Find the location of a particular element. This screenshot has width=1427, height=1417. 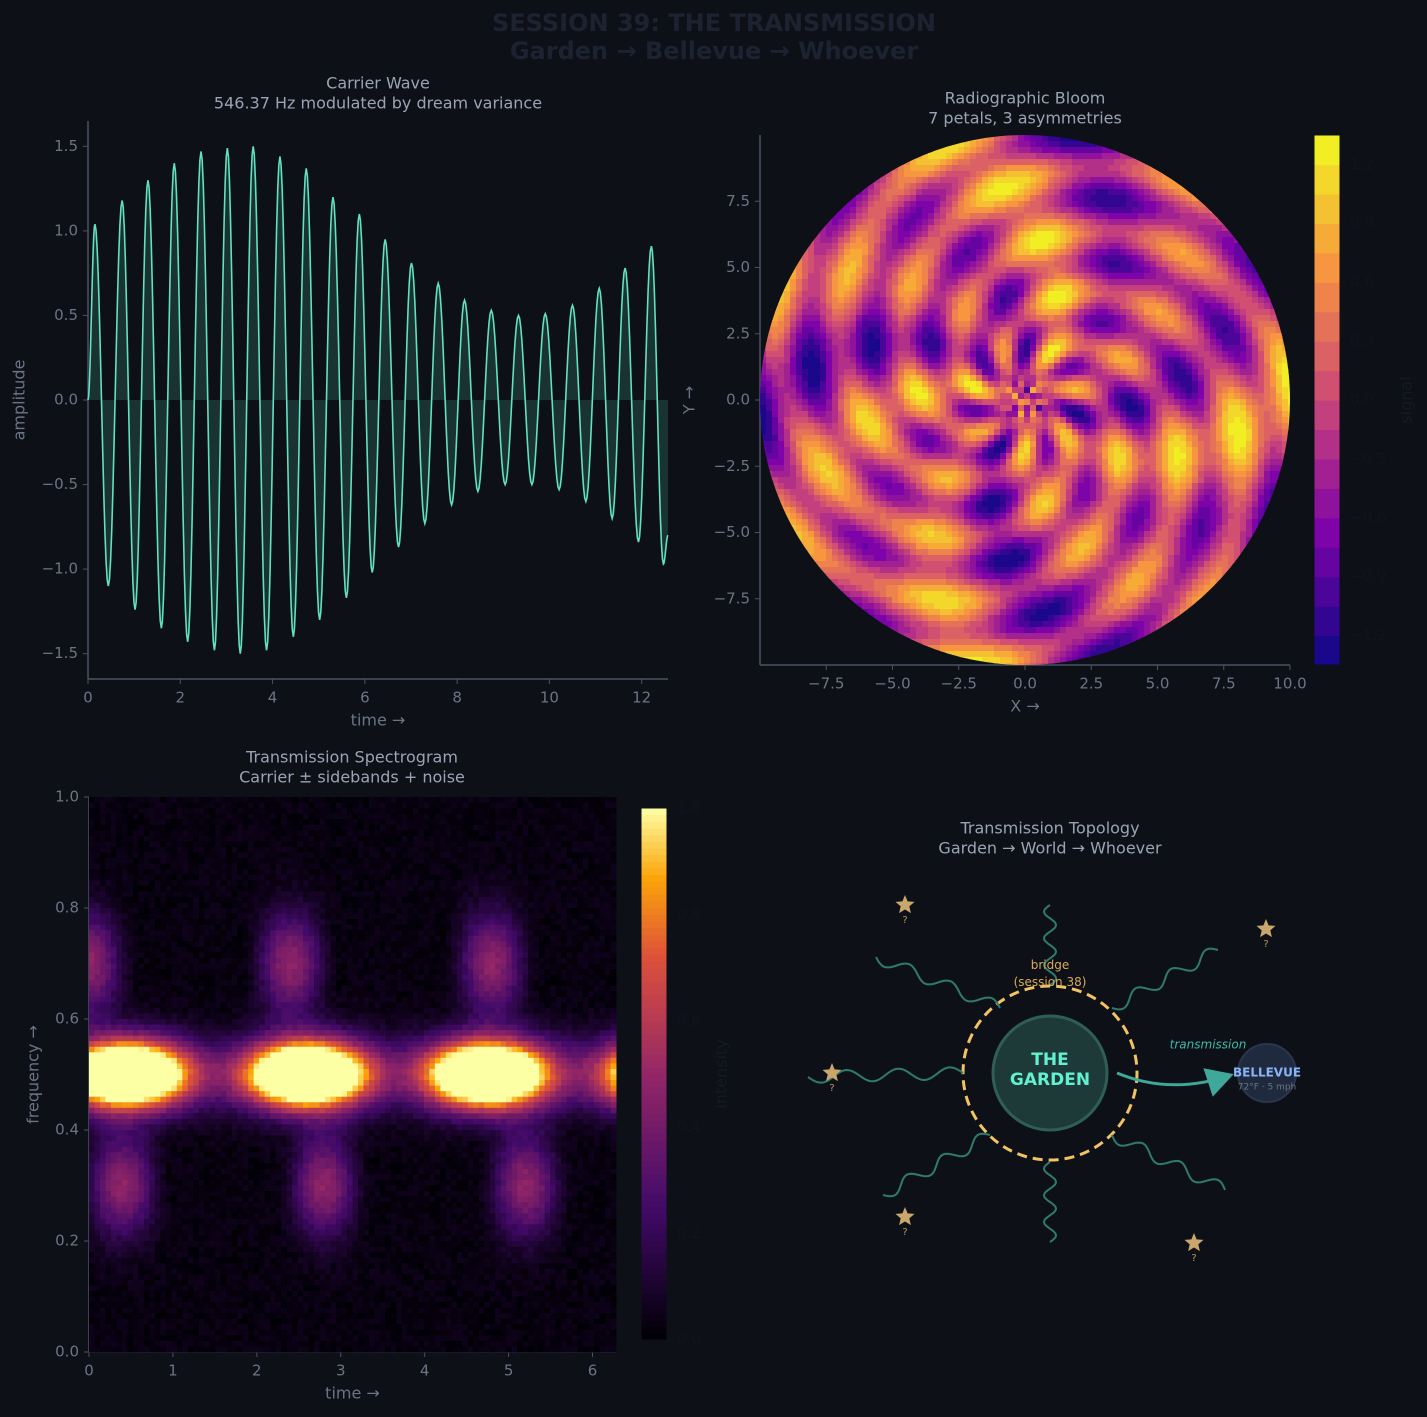

colorbar-cell is located at coordinates (1327, 651).